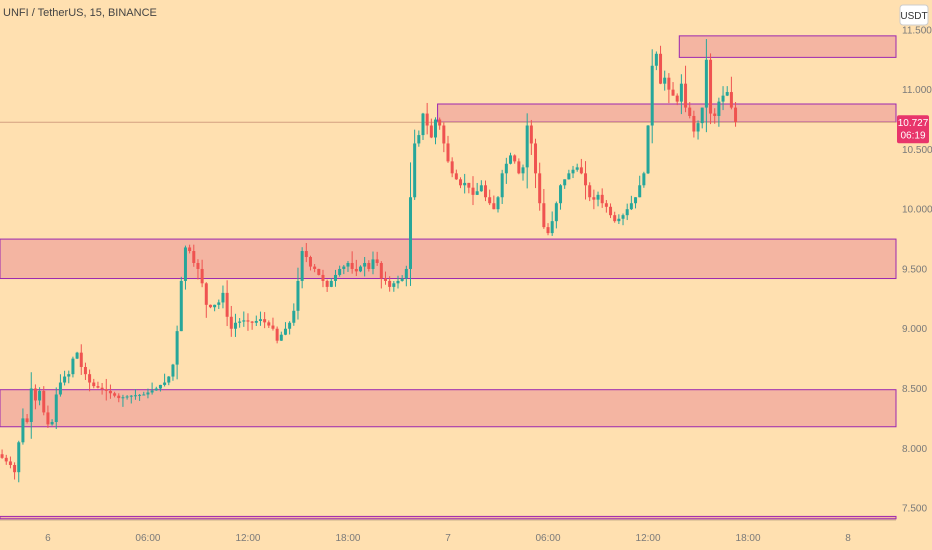 The image size is (932, 550). I want to click on y-tick-label: 11.000, so click(917, 90).